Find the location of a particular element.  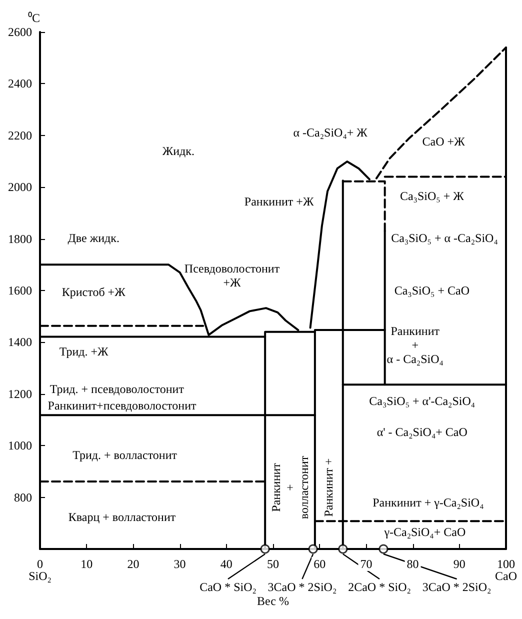

x-tick-label: 0 SiO₂ is located at coordinates (40, 570).